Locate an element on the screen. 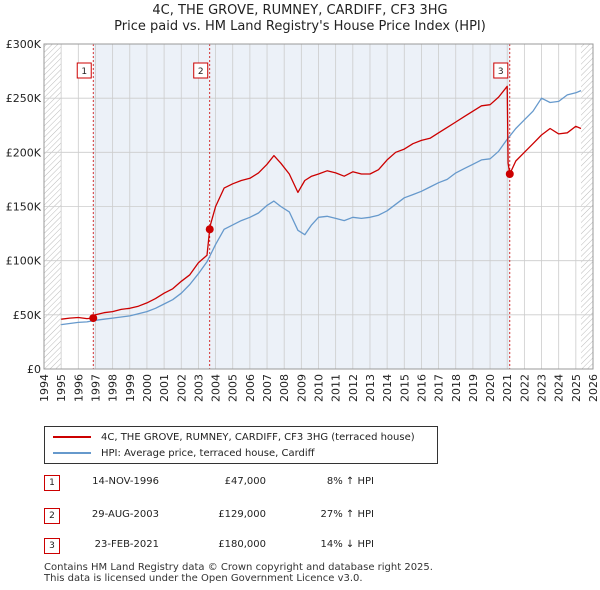 This screenshot has width=600, height=590. sale-badge: 2 is located at coordinates (52, 516).